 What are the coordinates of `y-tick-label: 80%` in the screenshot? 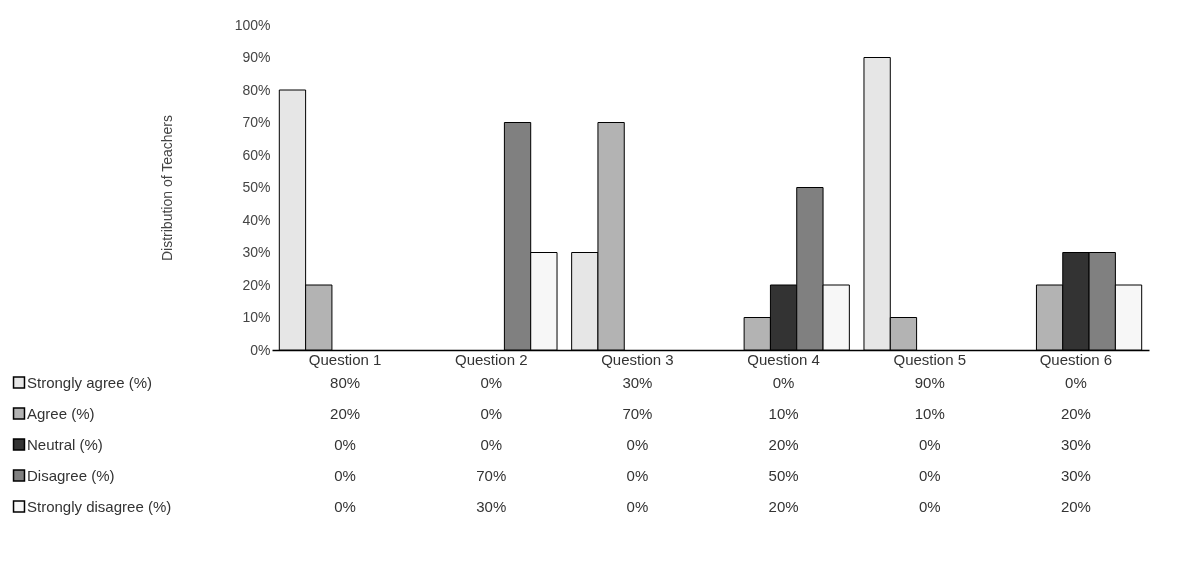 It's located at (256, 89).